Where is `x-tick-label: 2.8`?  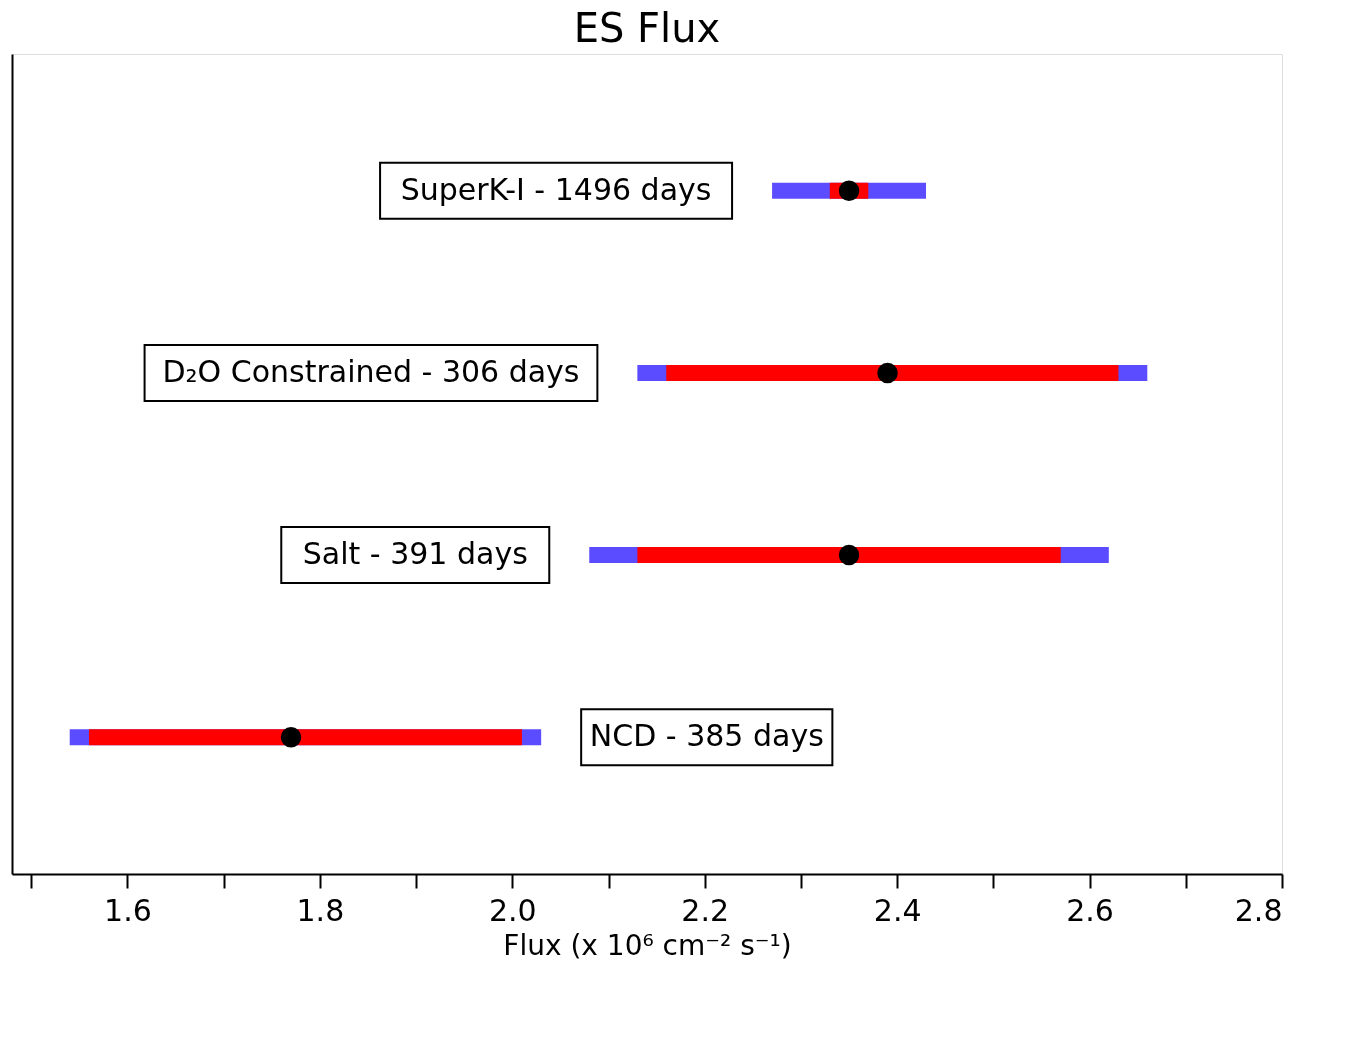
x-tick-label: 2.8 is located at coordinates (1258, 910).